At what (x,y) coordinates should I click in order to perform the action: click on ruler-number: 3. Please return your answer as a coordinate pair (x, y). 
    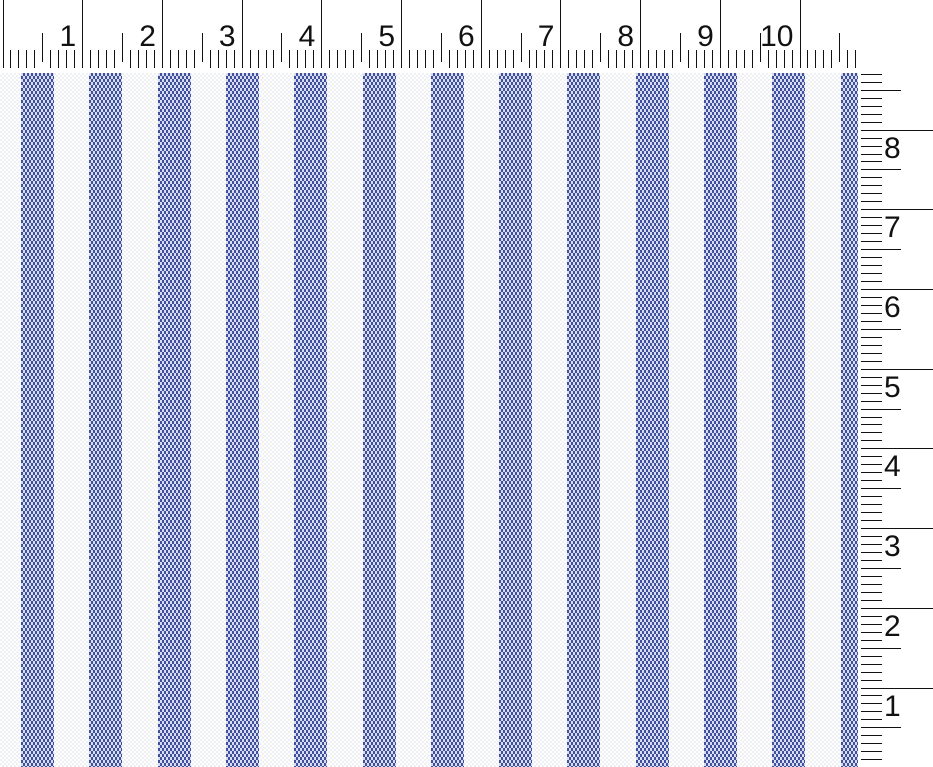
    Looking at the image, I should click on (227, 36).